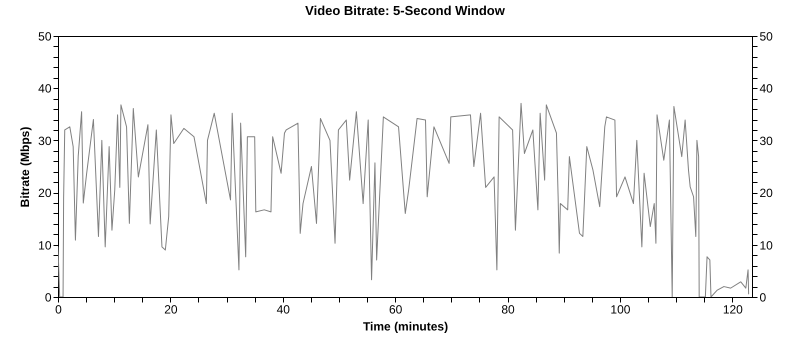 The image size is (785, 353). What do you see at coordinates (405, 327) in the screenshot?
I see `x-axis-title: Time (minutes)` at bounding box center [405, 327].